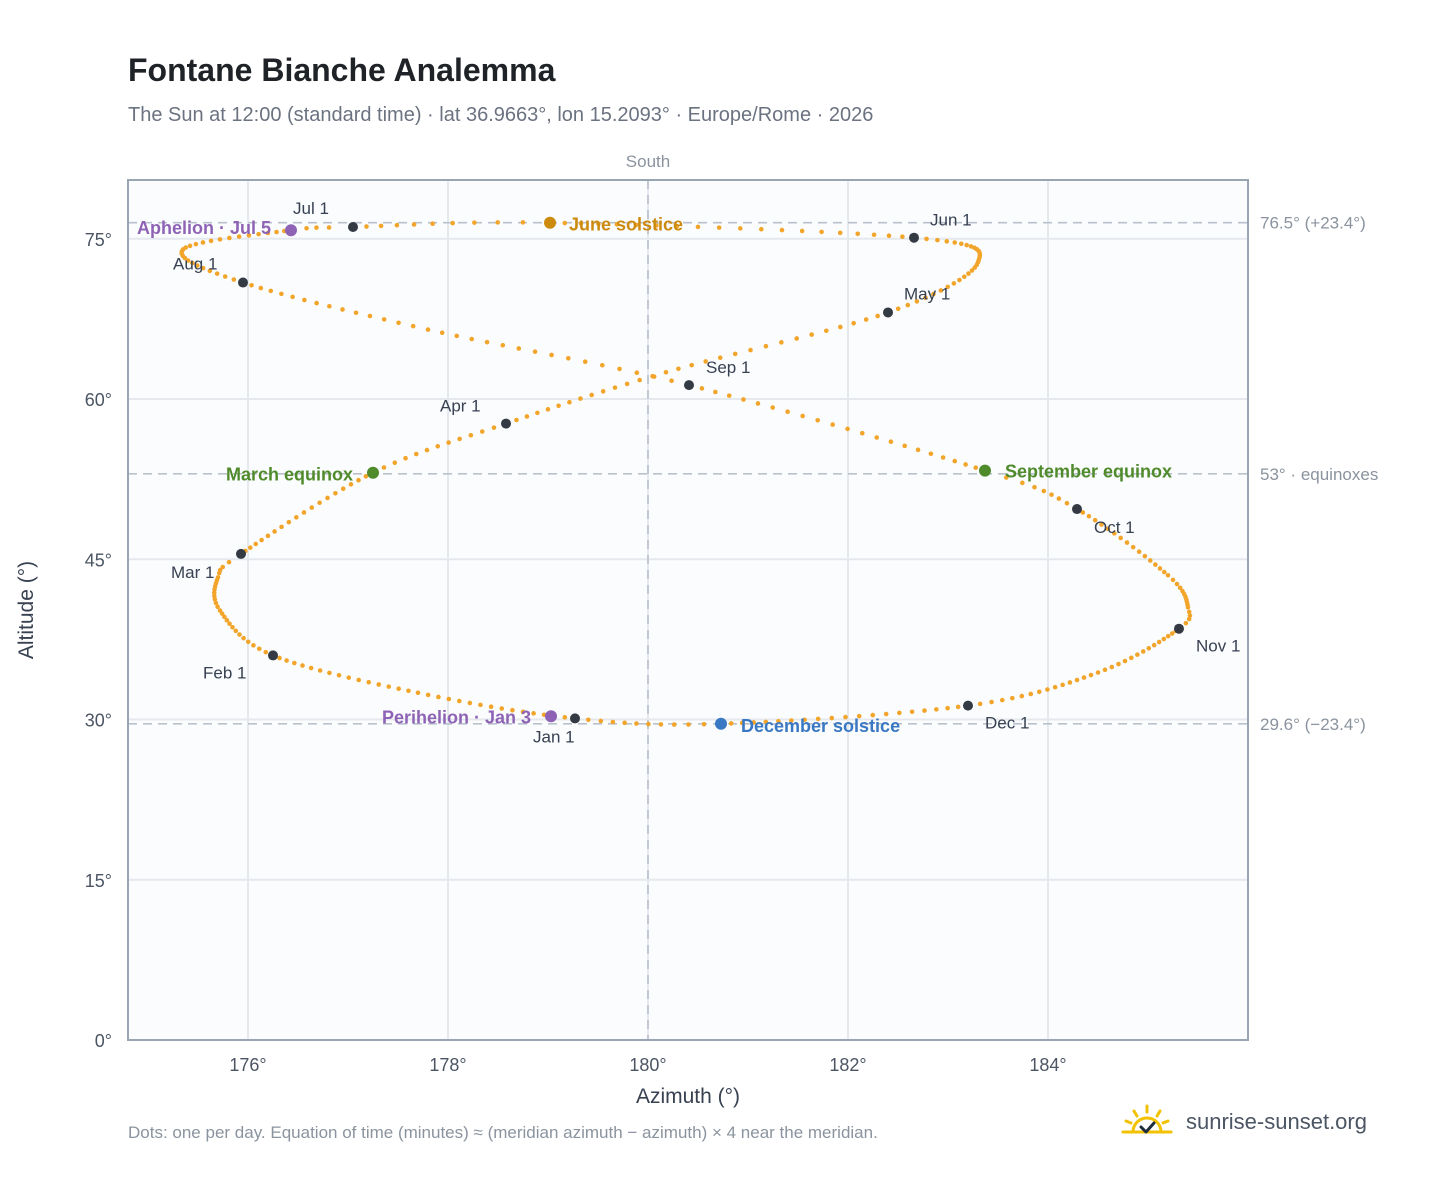 The height and width of the screenshot is (1188, 1448). Describe the element at coordinates (98, 240) in the screenshot. I see `y-tick-label: 75°` at that location.